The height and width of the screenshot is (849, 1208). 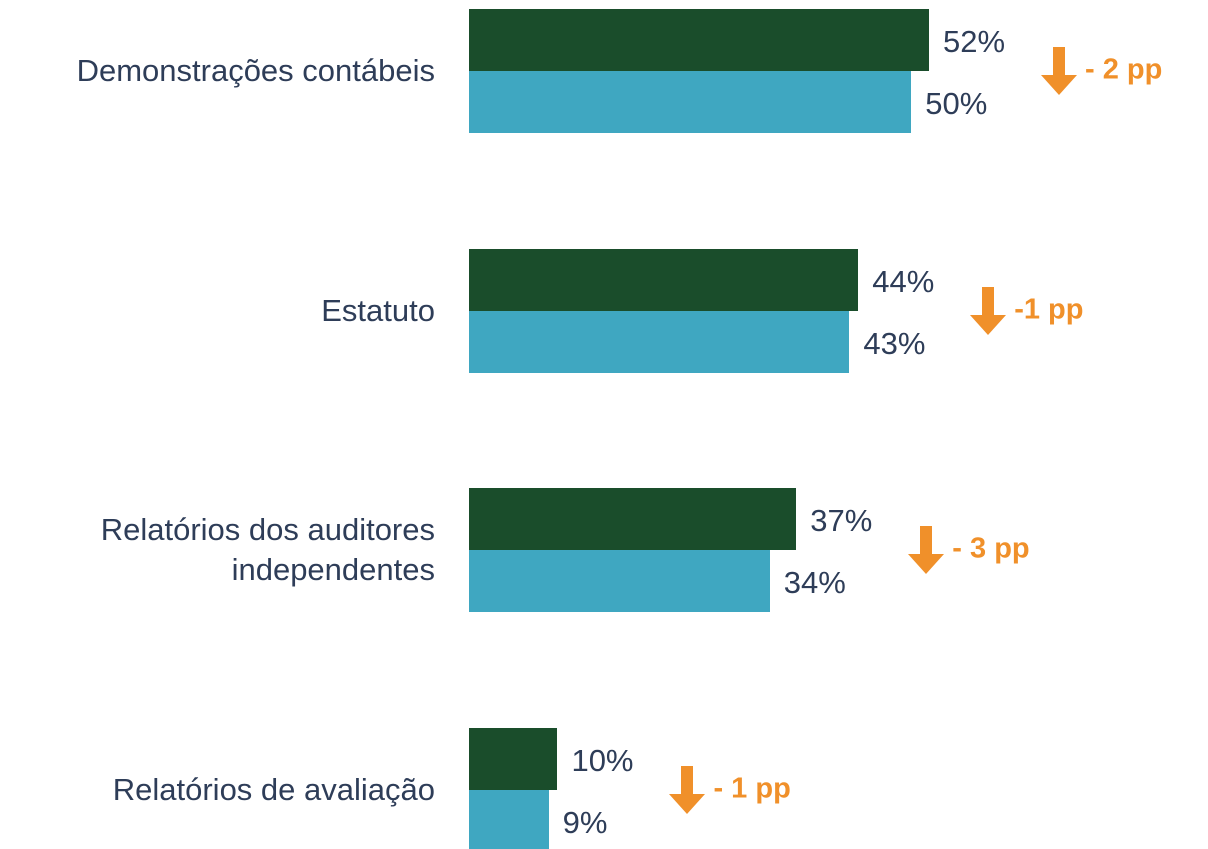 I want to click on value-label: 44%, so click(x=903, y=281).